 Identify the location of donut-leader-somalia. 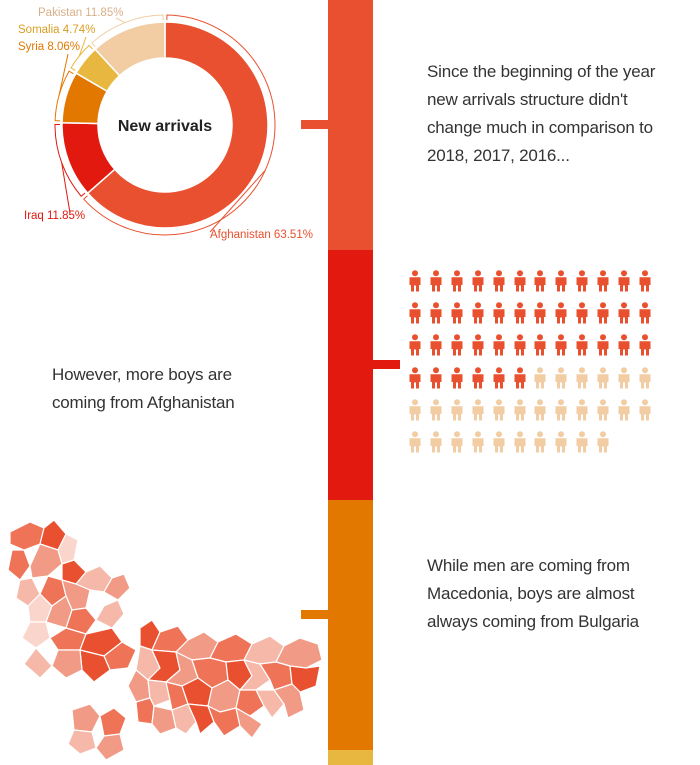
(82, 46).